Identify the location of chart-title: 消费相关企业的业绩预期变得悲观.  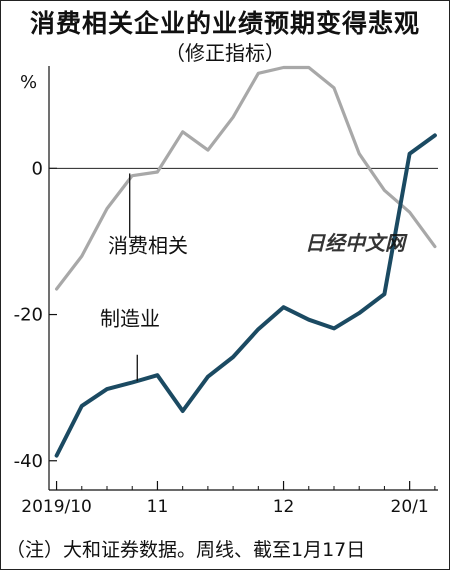
(224, 23).